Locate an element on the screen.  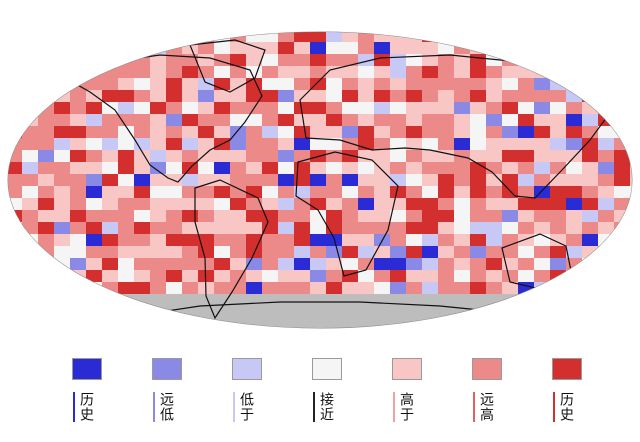
north-america-coast is located at coordinates (160, 118).